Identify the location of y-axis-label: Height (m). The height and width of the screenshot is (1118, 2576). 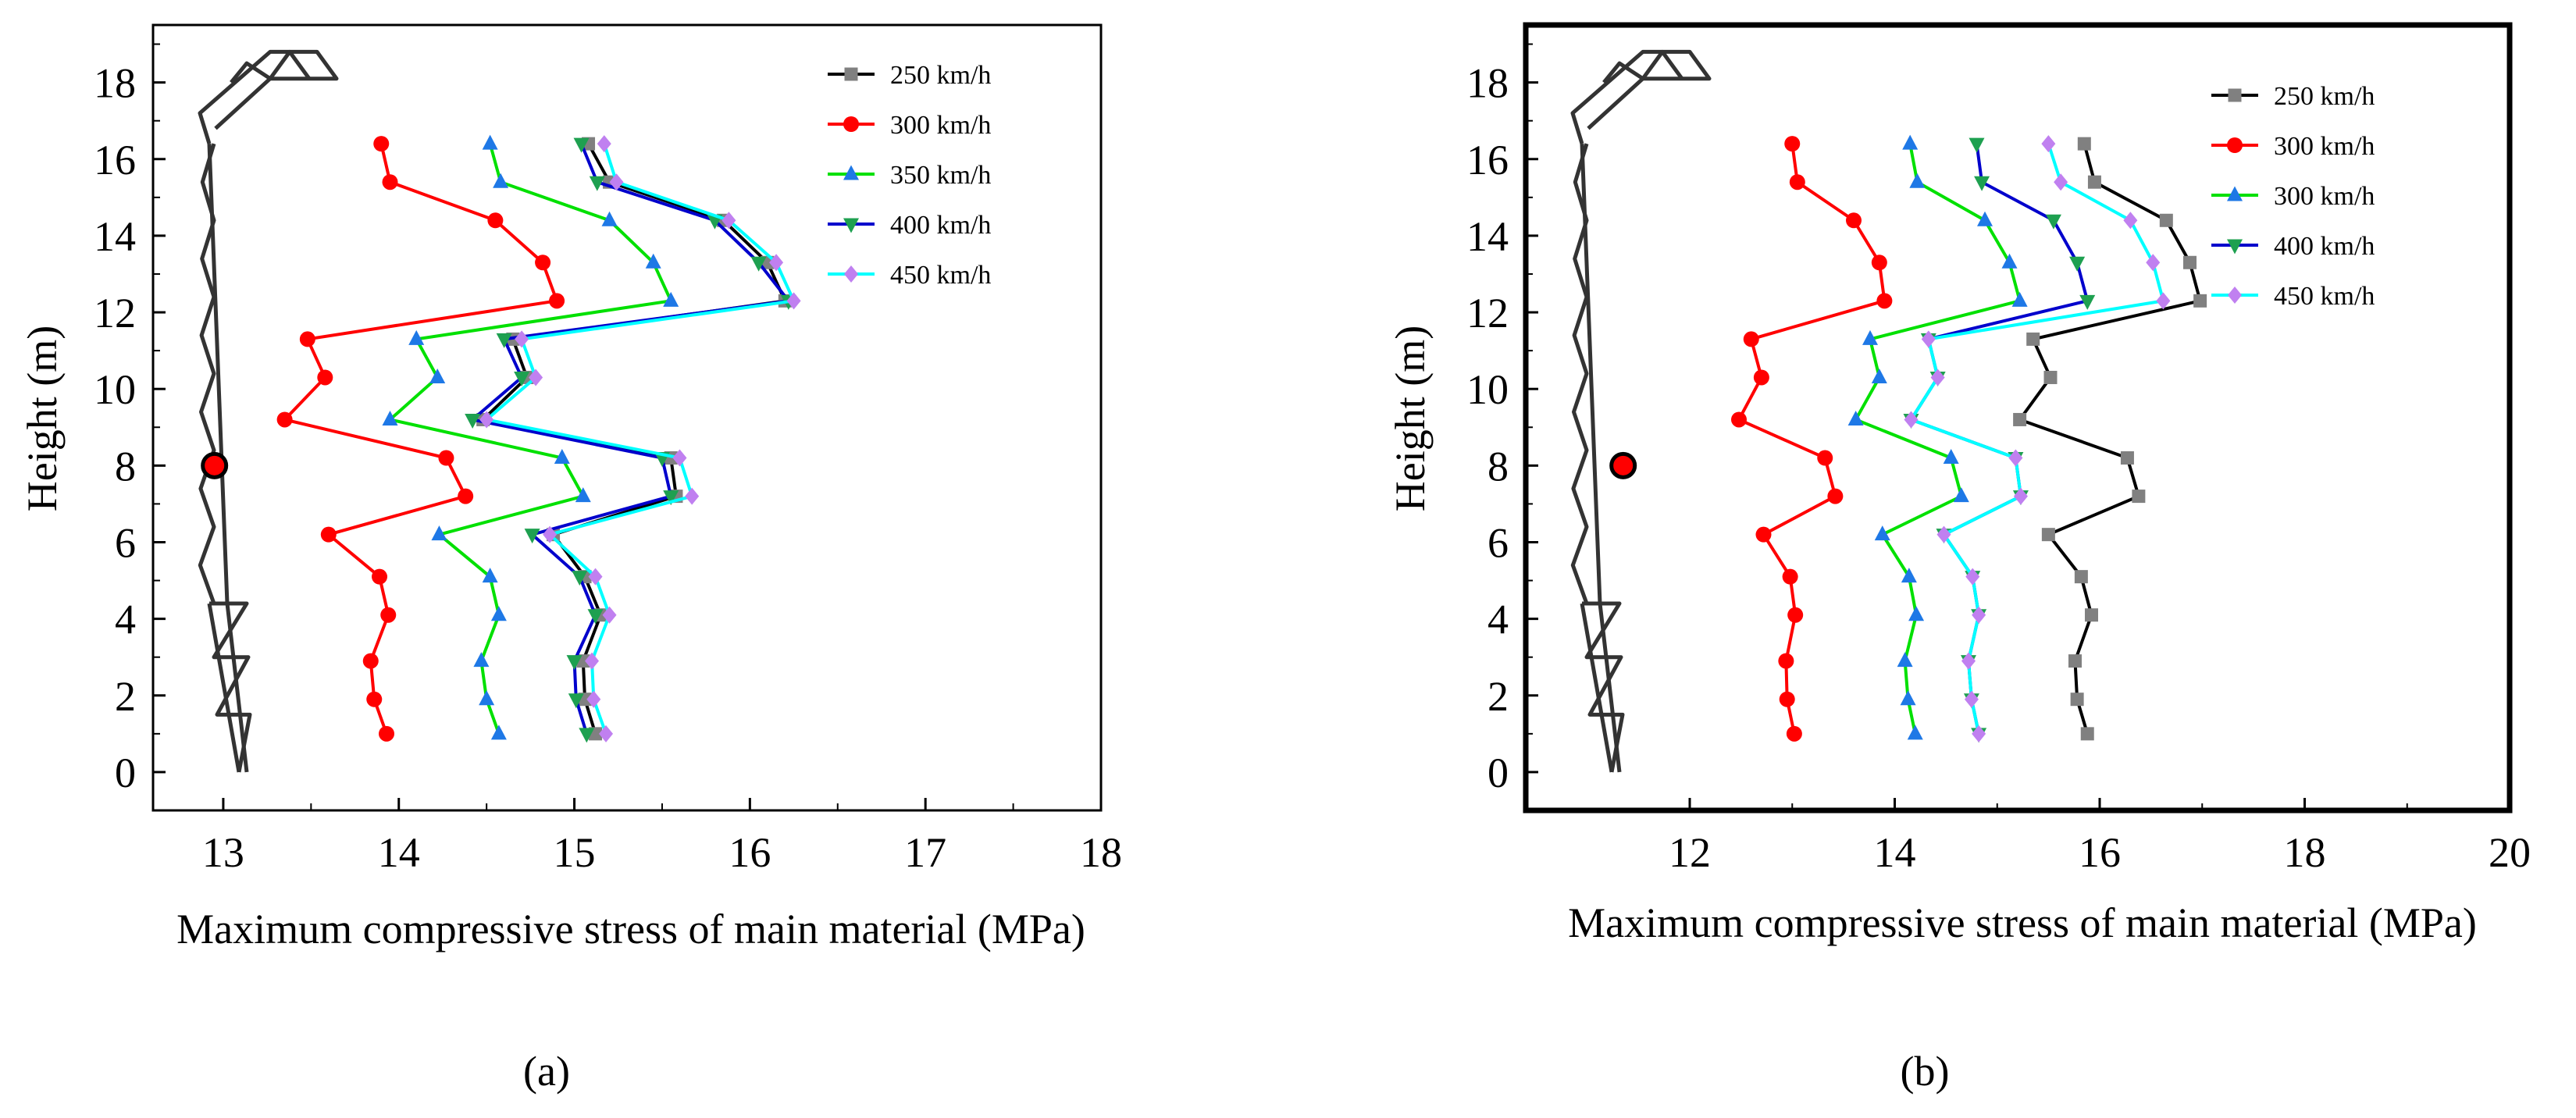
(42, 418).